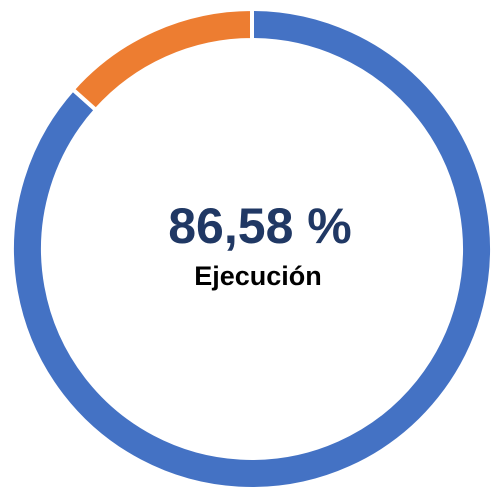  Describe the element at coordinates (161, 59) in the screenshot. I see `donut-segment` at that location.